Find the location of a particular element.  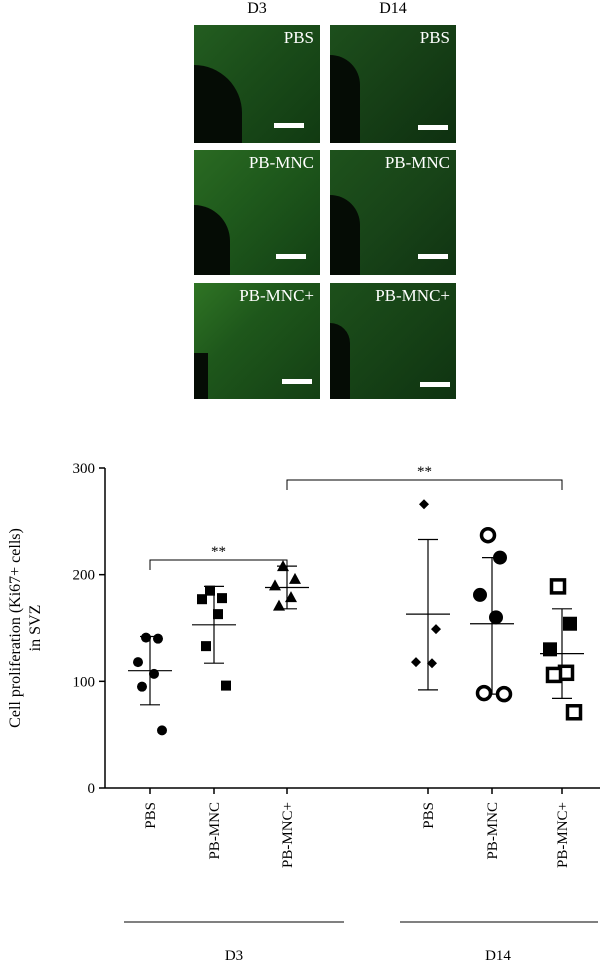

y-axis-label-line2: in SVZ is located at coordinates (35, 628).